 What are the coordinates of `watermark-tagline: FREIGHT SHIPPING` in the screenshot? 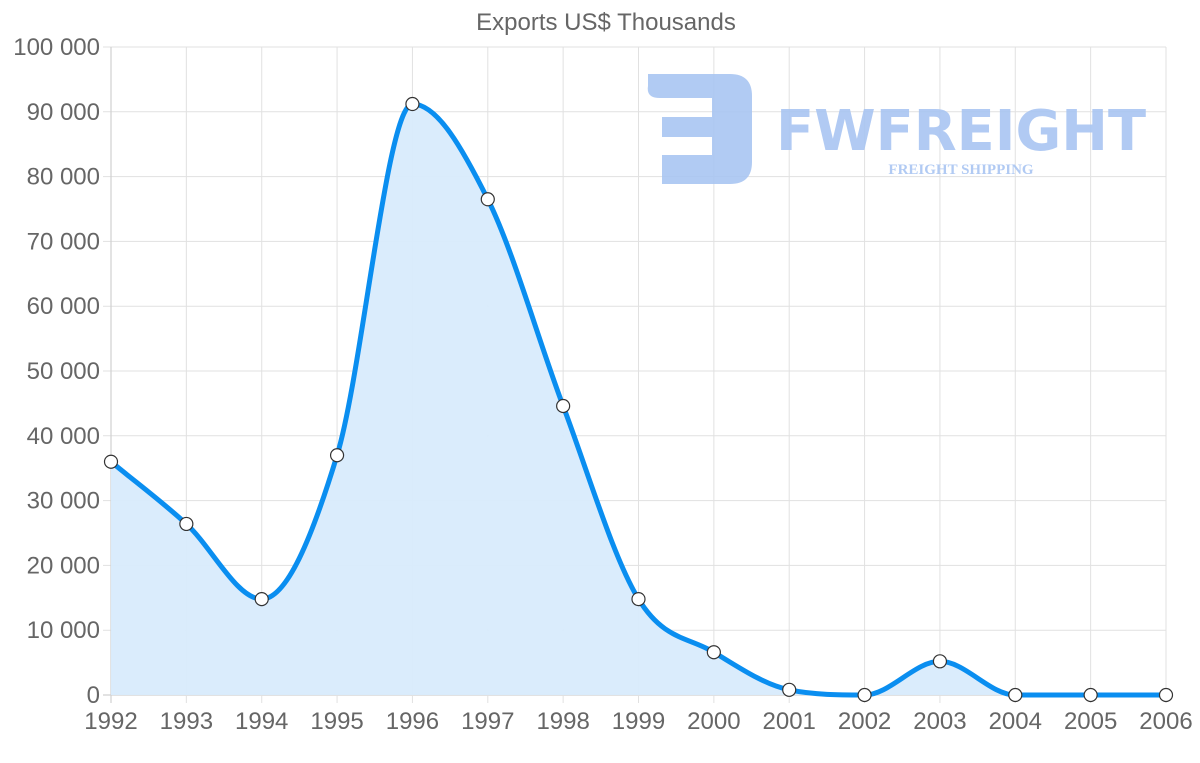 It's located at (960, 170).